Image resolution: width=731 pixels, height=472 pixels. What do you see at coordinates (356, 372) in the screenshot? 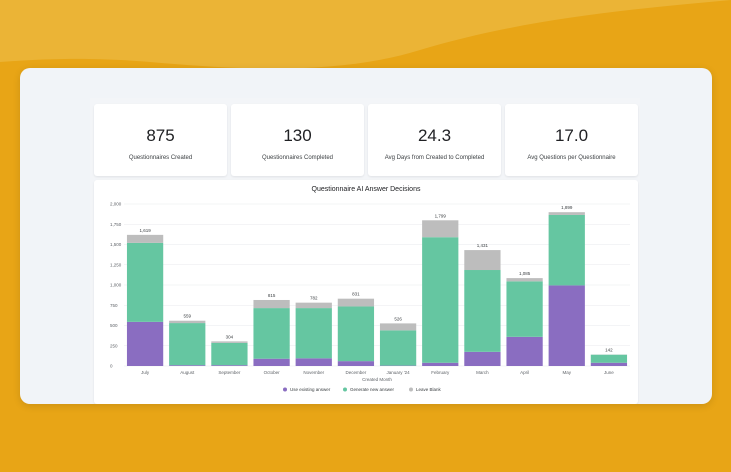
I see `x-tick-label: December` at bounding box center [356, 372].